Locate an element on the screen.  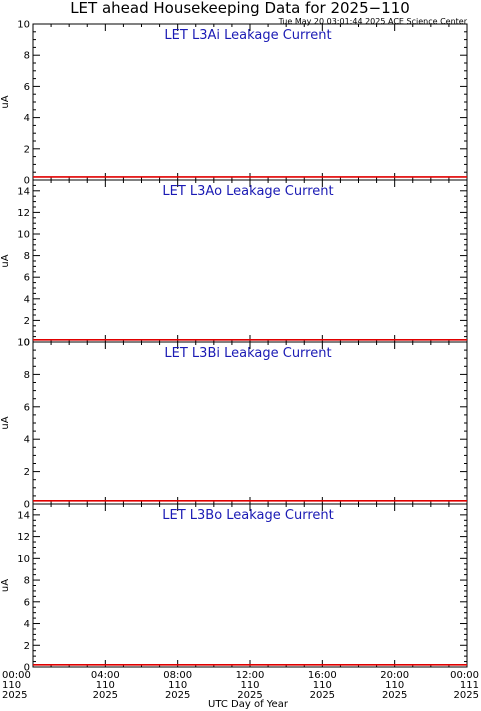
x-tick-label-time: 08:00 is located at coordinates (177, 675).